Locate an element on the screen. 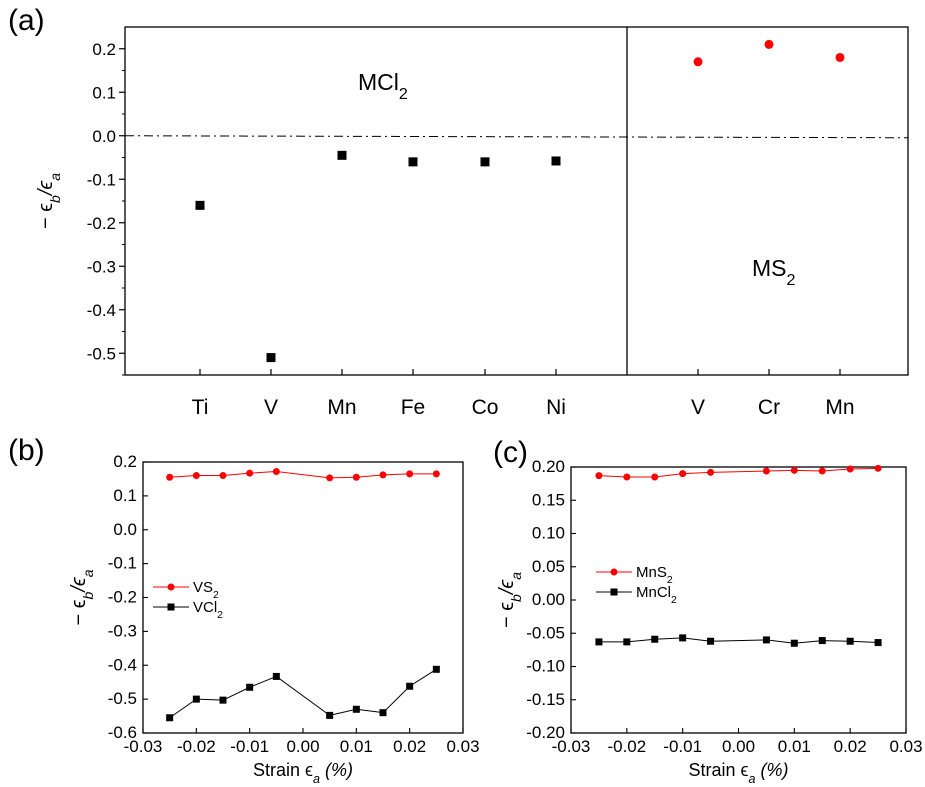 The image size is (925, 787). category-label: Ti is located at coordinates (200, 407).